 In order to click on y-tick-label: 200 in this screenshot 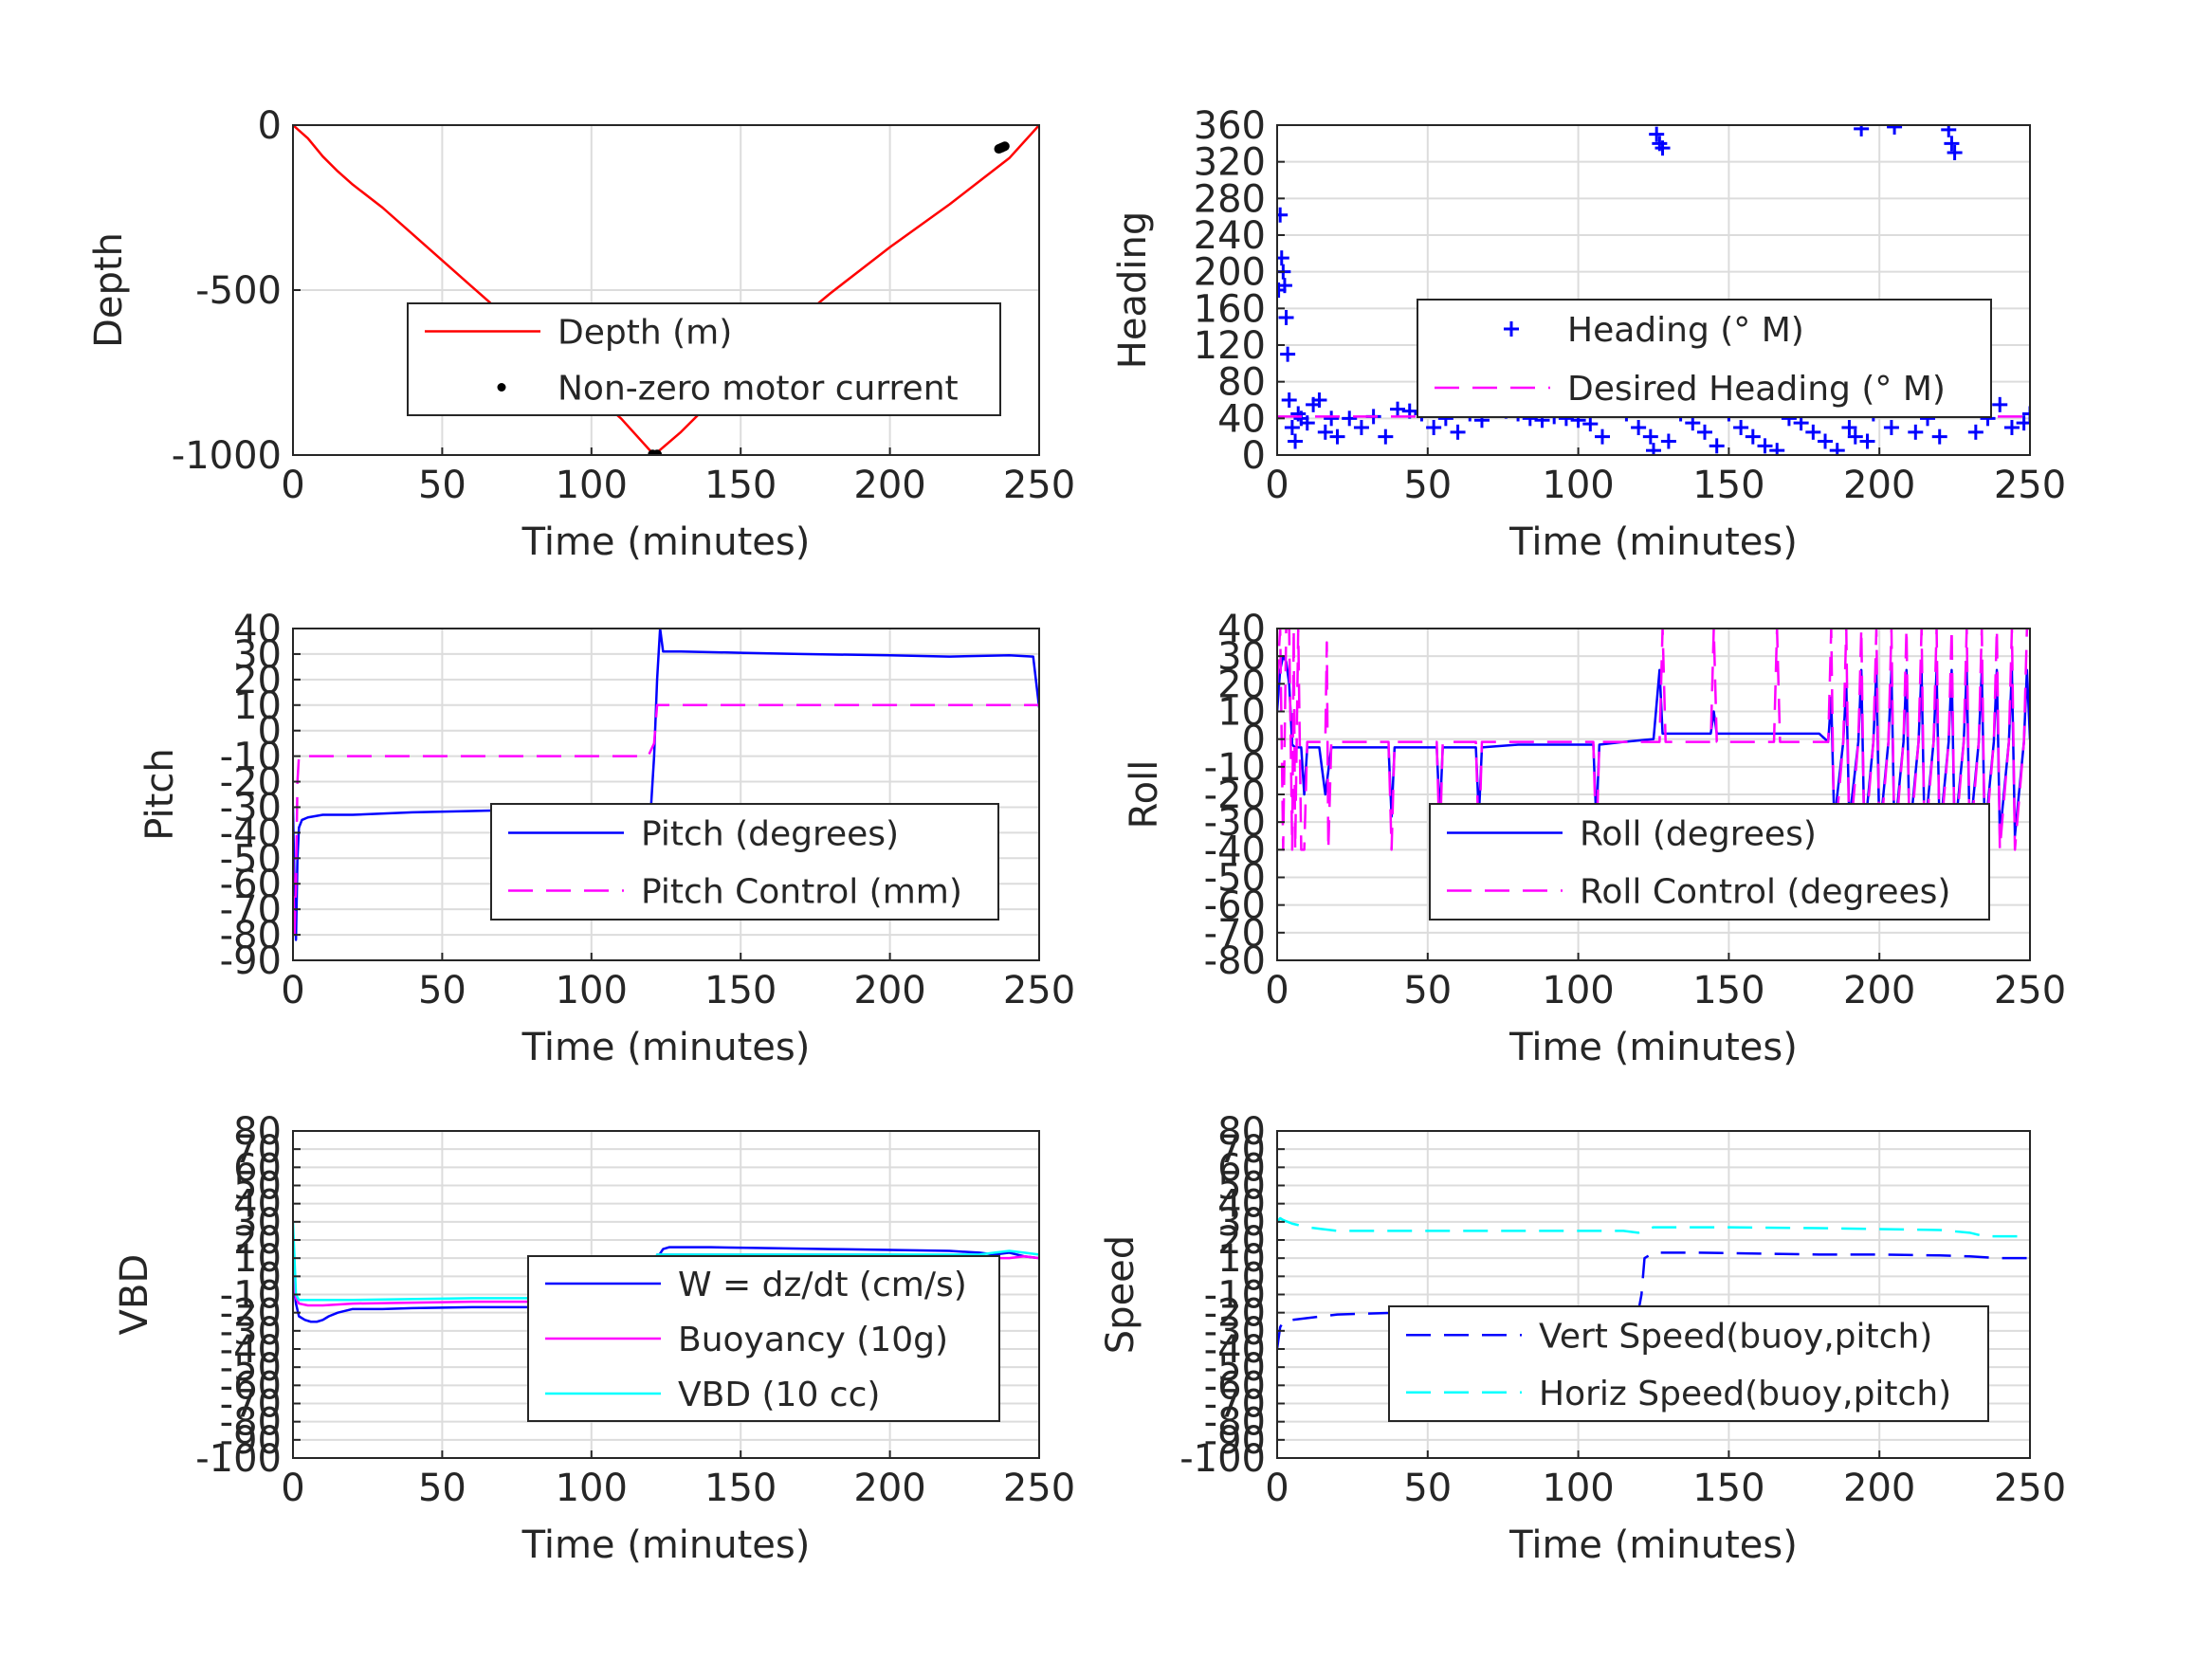, I will do `click(1230, 273)`.